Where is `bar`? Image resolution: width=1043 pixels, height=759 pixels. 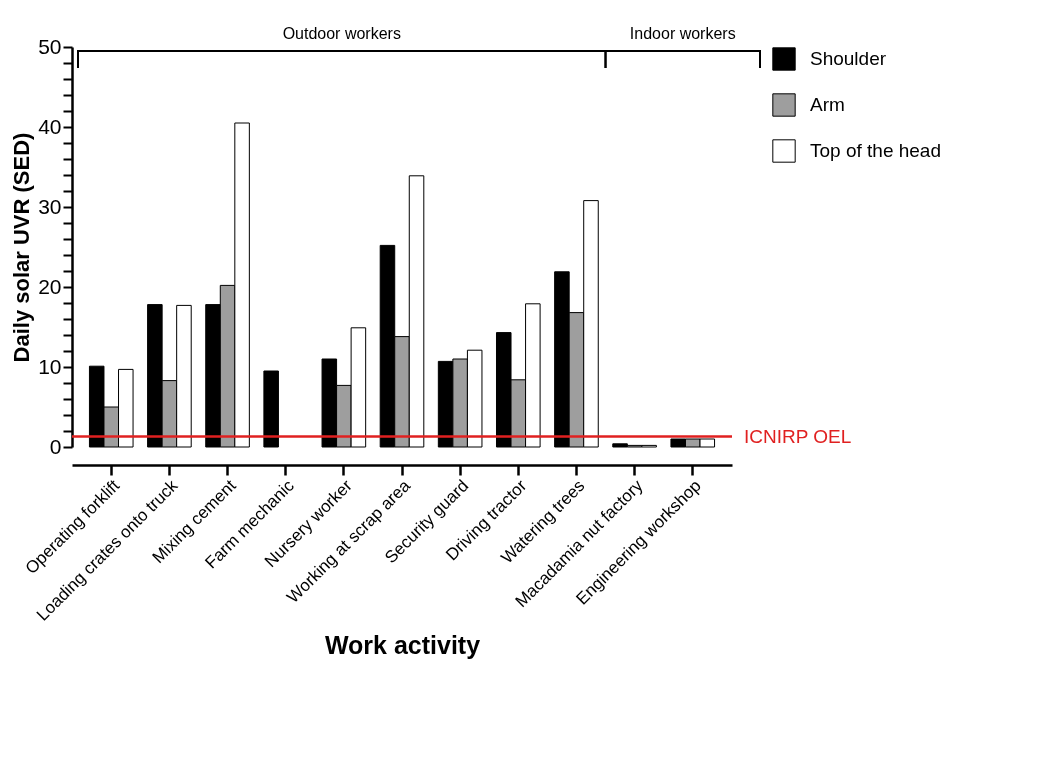 bar is located at coordinates (271, 409).